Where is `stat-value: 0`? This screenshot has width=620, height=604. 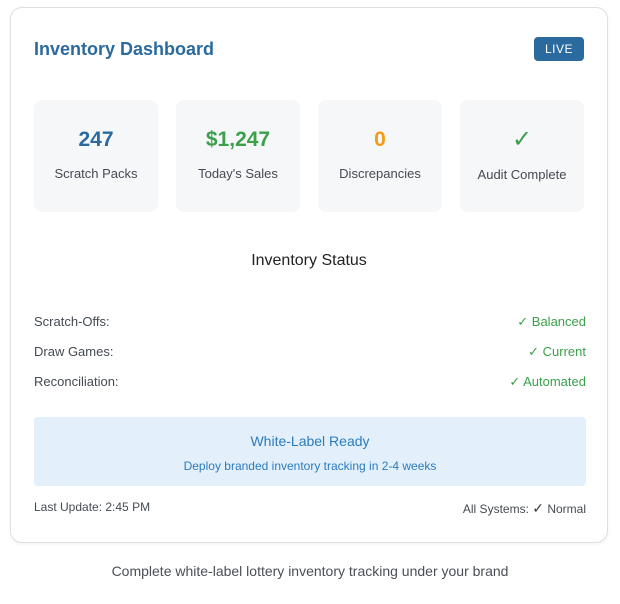 stat-value: 0 is located at coordinates (380, 139).